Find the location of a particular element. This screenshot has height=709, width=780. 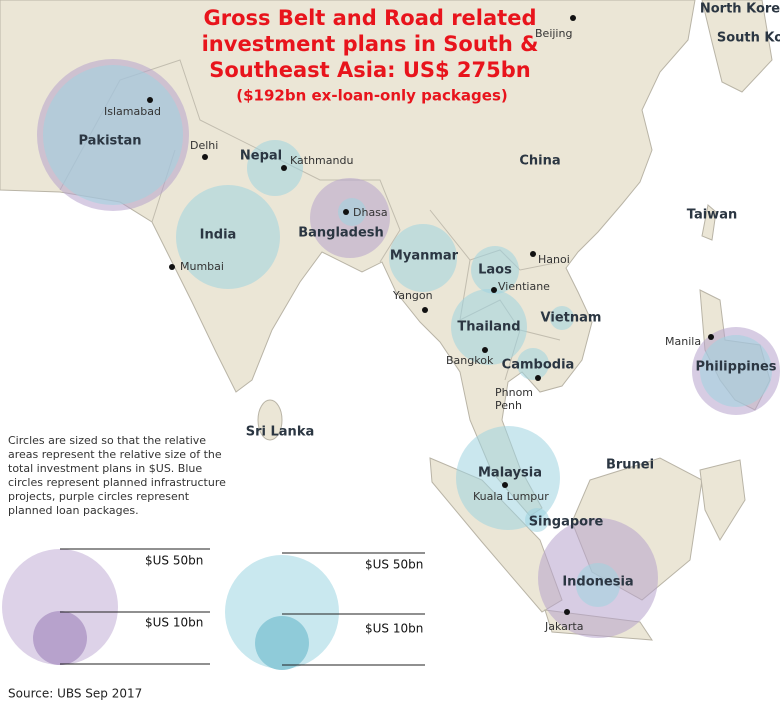

city-label: Penh is located at coordinates (508, 405).